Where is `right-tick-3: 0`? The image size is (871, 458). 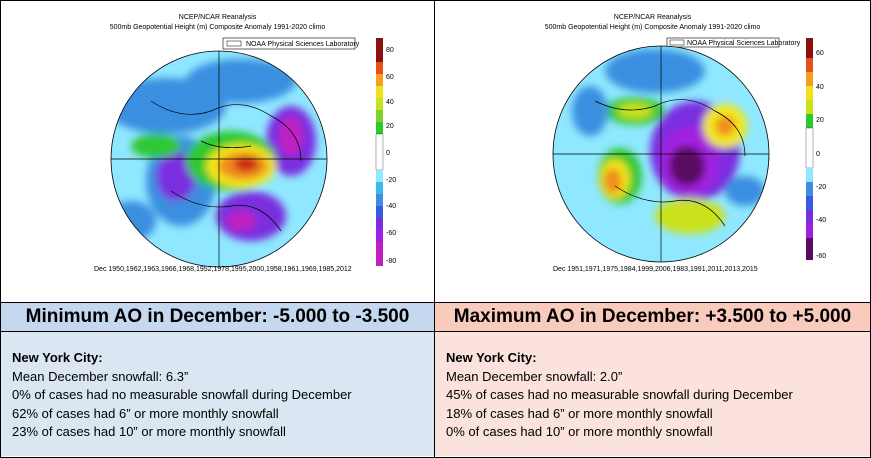 right-tick-3: 0 is located at coordinates (818, 154).